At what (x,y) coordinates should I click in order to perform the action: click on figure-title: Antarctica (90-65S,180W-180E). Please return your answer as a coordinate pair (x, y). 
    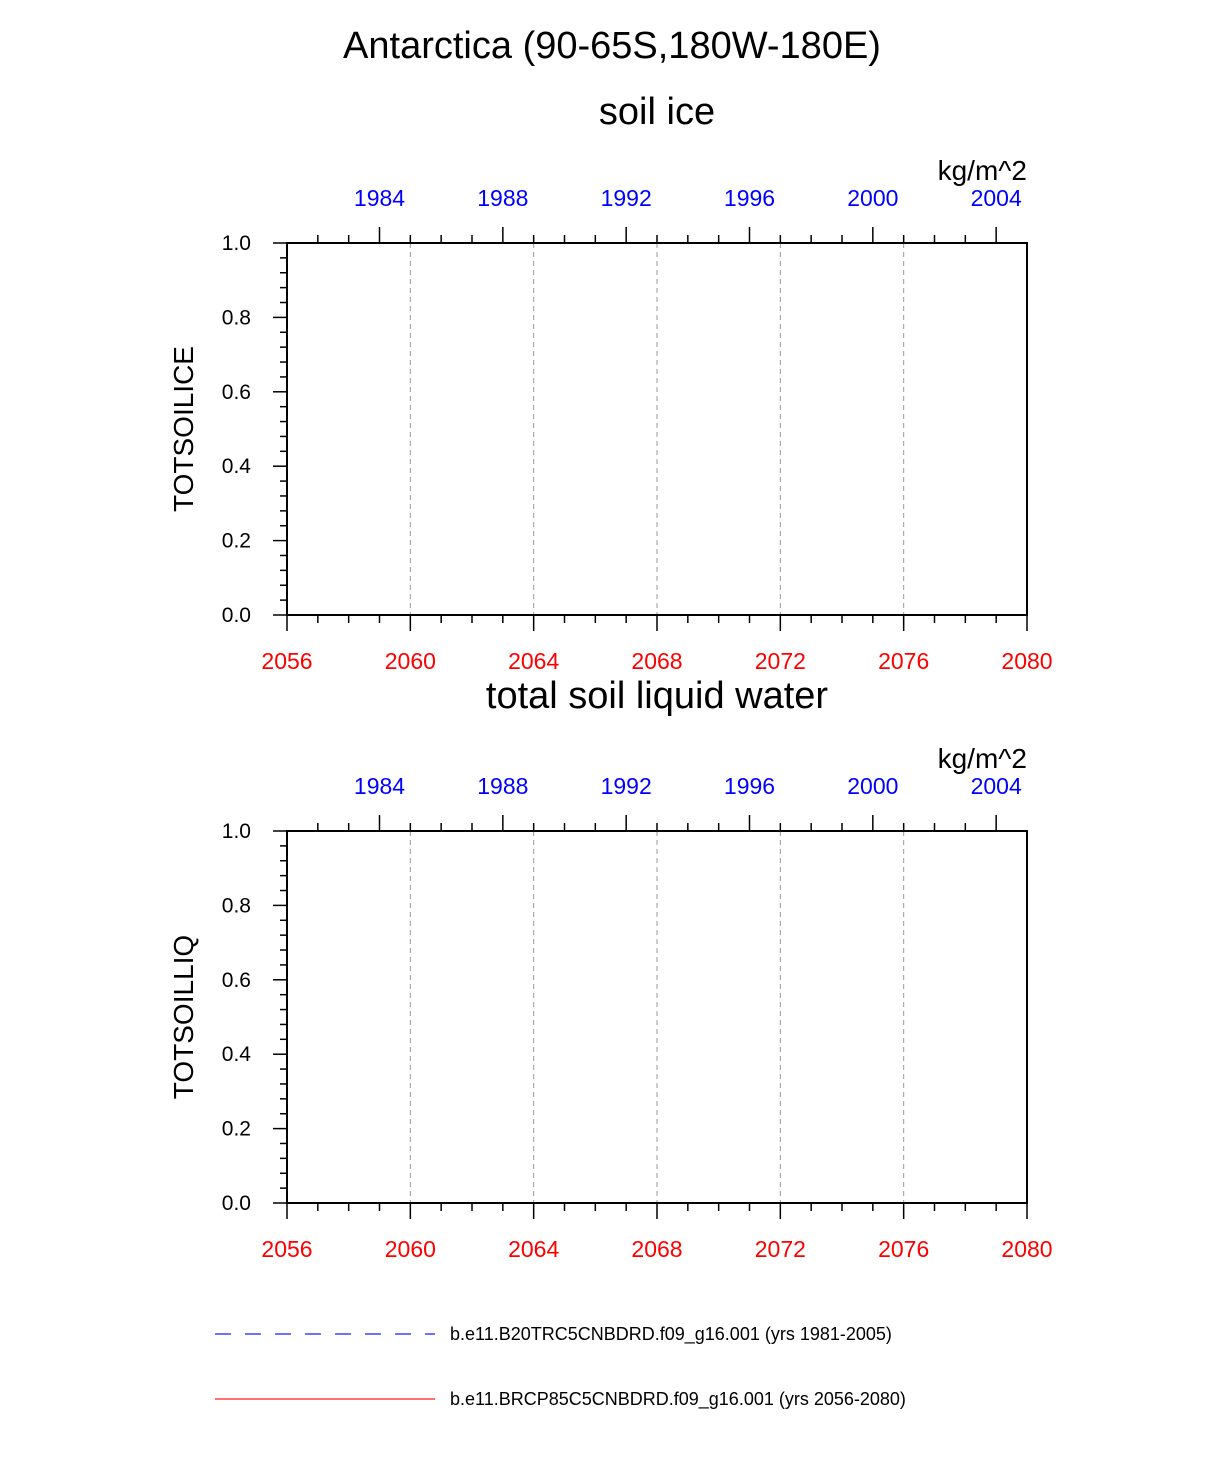
    Looking at the image, I should click on (612, 46).